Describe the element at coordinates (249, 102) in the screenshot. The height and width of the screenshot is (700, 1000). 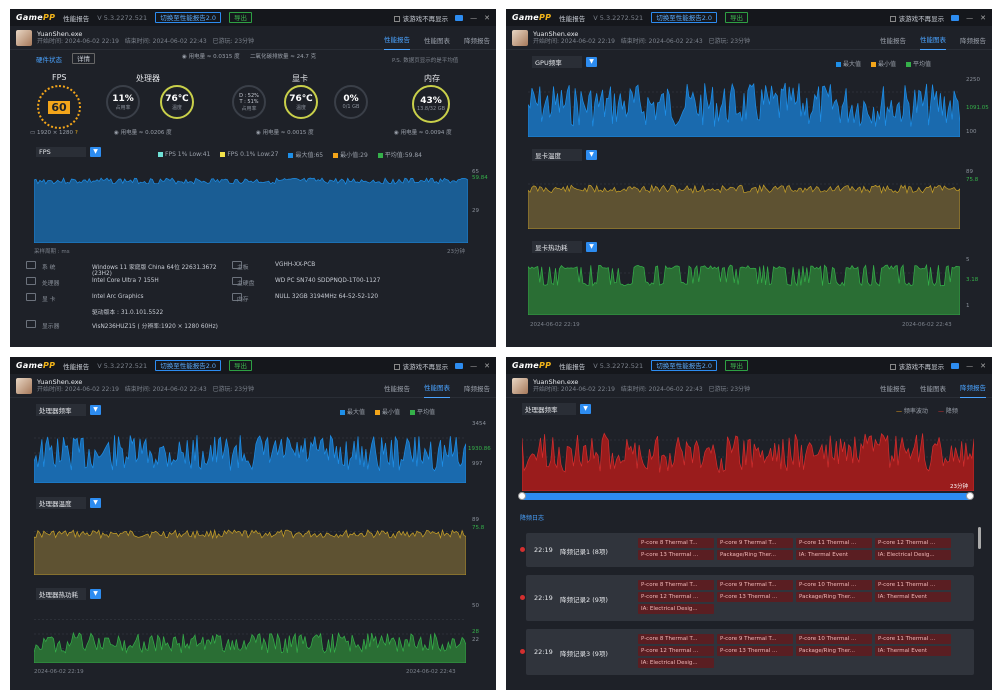
I see `gpu-usage-gauge: D : 52% T : 51% 占用率` at that location.